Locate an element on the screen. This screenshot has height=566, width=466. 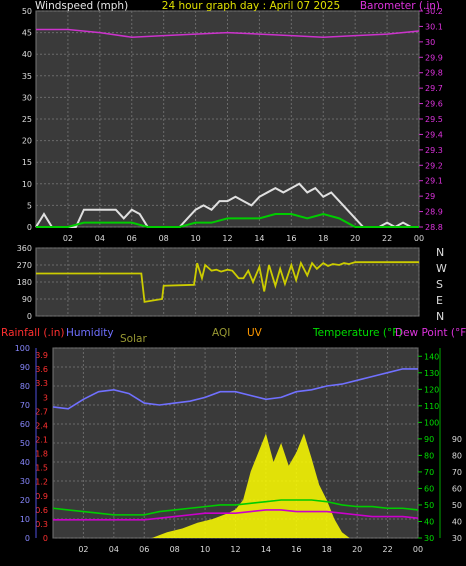
rain-tick-label: 1.2 is located at coordinates (41, 482).